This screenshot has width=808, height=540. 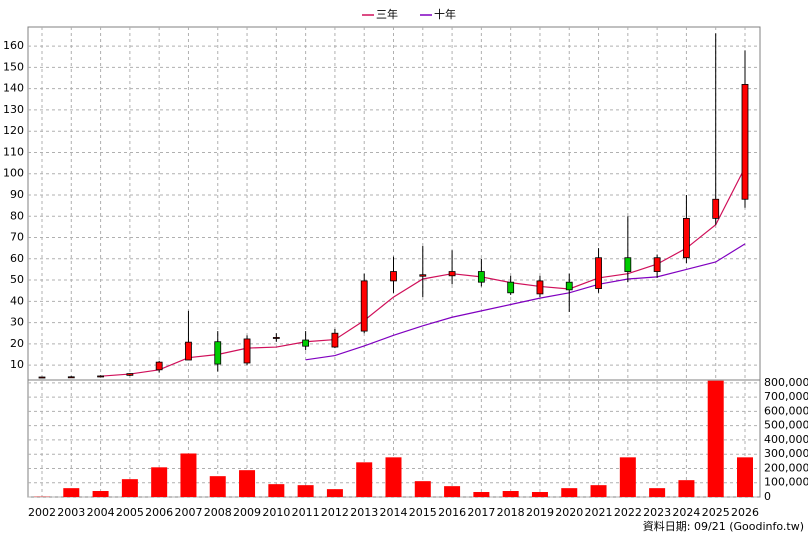 I want to click on x-tick-label: 2014, so click(x=394, y=512).